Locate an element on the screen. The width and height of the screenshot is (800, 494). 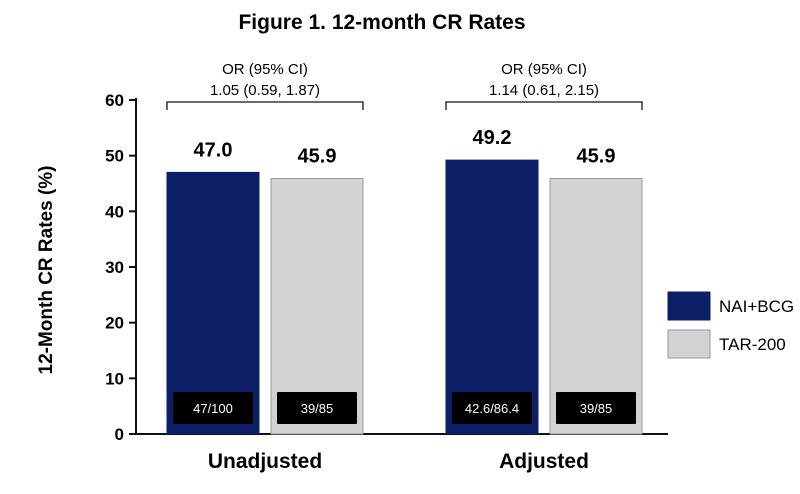
legend-label: NAI+BCG is located at coordinates (756, 306).